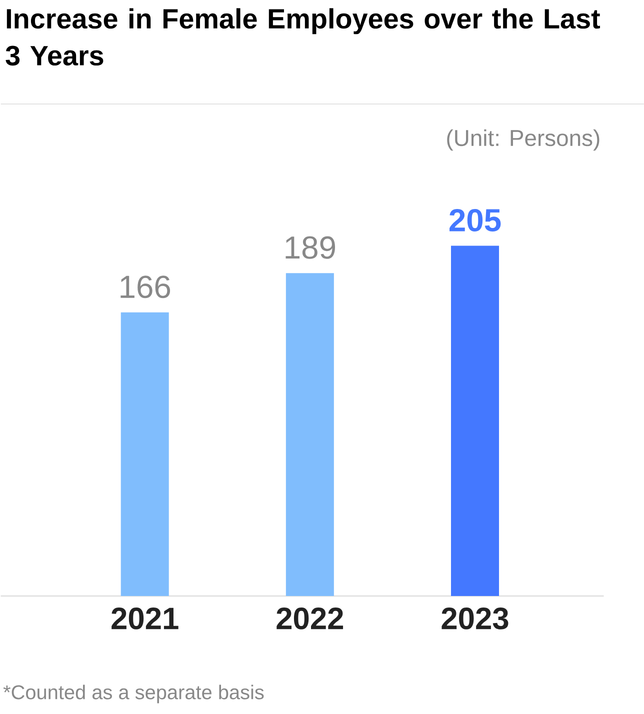  Describe the element at coordinates (309, 619) in the screenshot. I see `x-tick-label: 2022` at that location.